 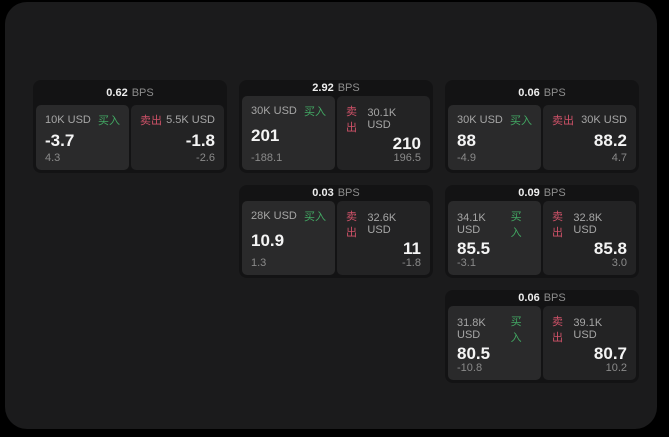 I want to click on quote-panels: 28K USD 买入 10.9 1.3 卖出 32.6K USD 11 -1.8, so click(x=336, y=238).